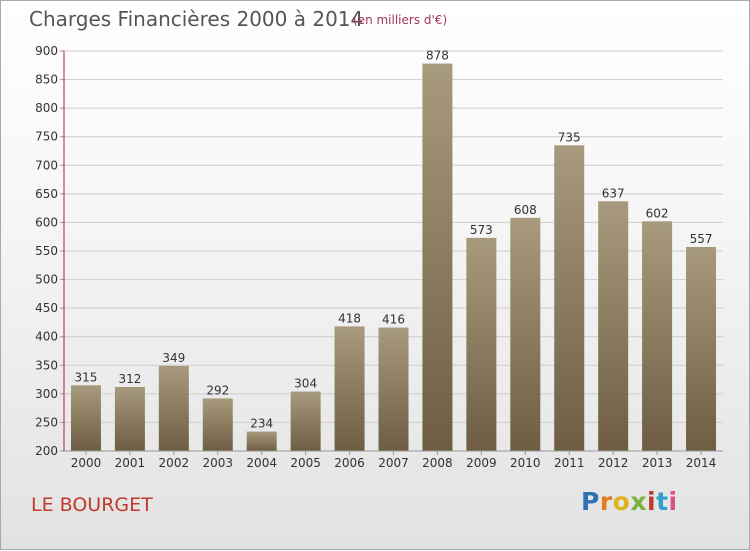 The height and width of the screenshot is (551, 750). What do you see at coordinates (590, 501) in the screenshot?
I see `logo-letter: P` at bounding box center [590, 501].